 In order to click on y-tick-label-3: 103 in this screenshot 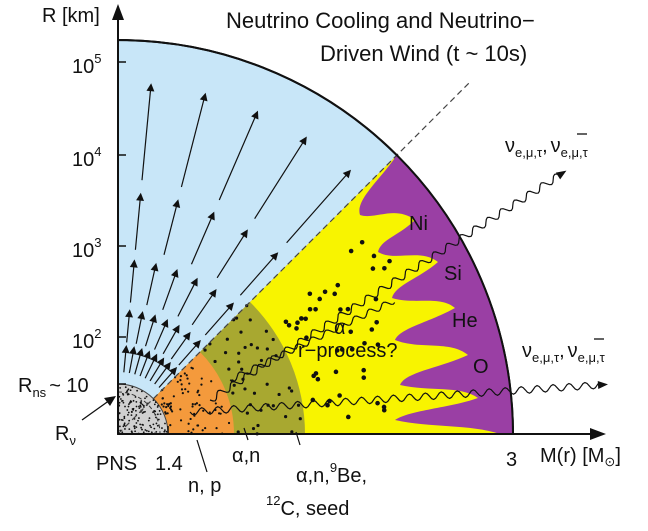, I will do `click(86, 248)`.